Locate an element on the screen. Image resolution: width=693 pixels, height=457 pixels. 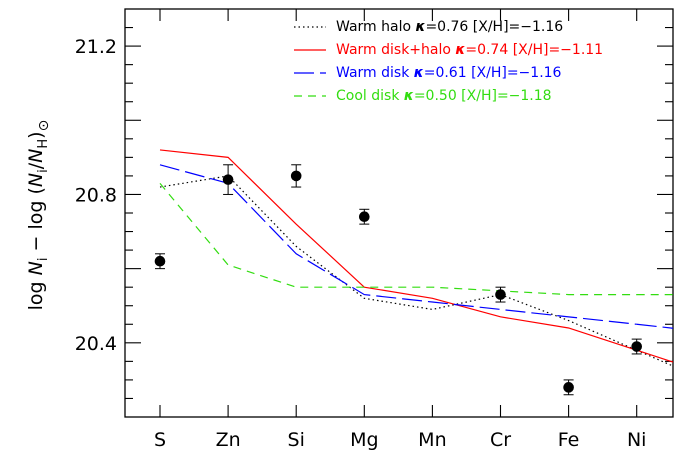
x-tick-label: S is located at coordinates (160, 440).